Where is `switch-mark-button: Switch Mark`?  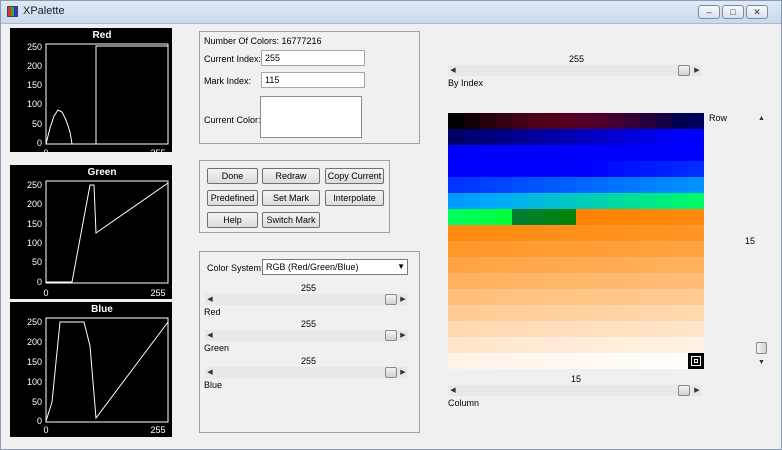
switch-mark-button: Switch Mark is located at coordinates (291, 220).